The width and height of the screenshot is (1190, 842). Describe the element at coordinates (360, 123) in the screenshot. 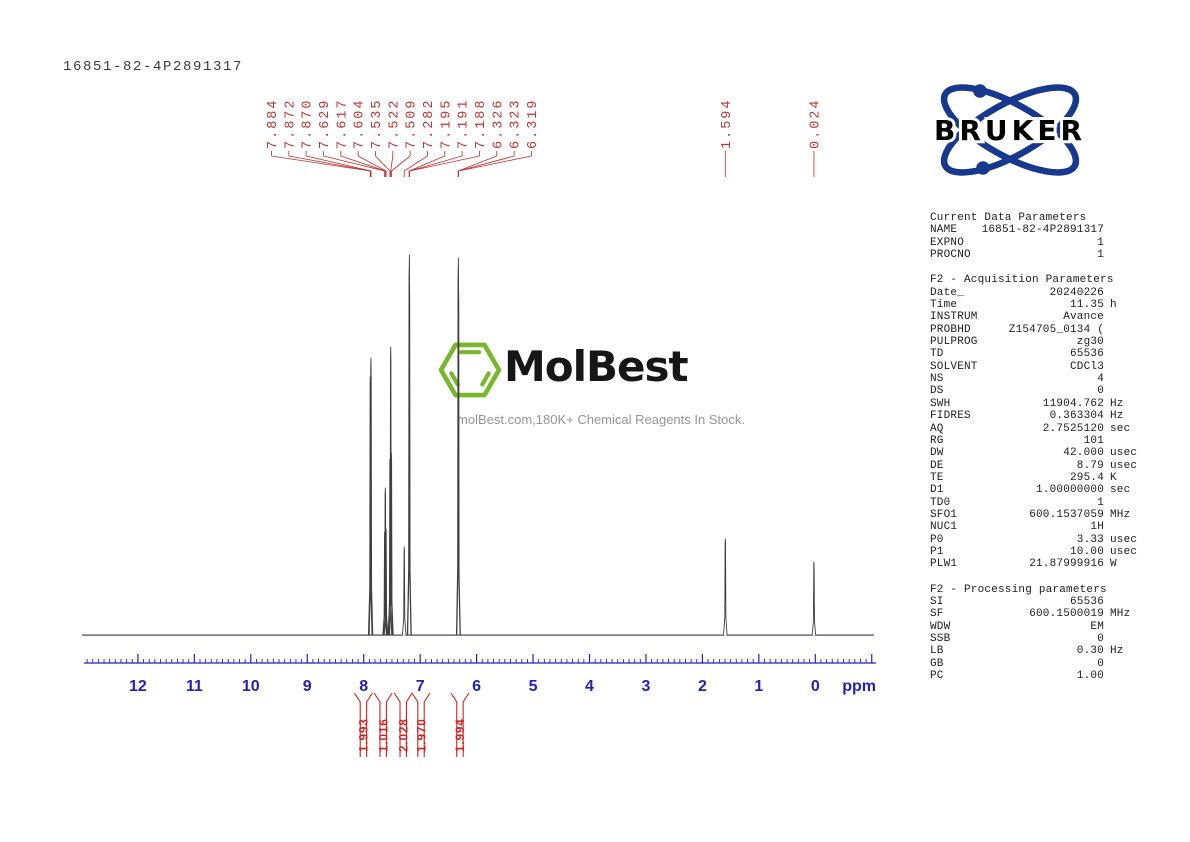

I see `peak-chemical-shift-label: 7.604` at that location.